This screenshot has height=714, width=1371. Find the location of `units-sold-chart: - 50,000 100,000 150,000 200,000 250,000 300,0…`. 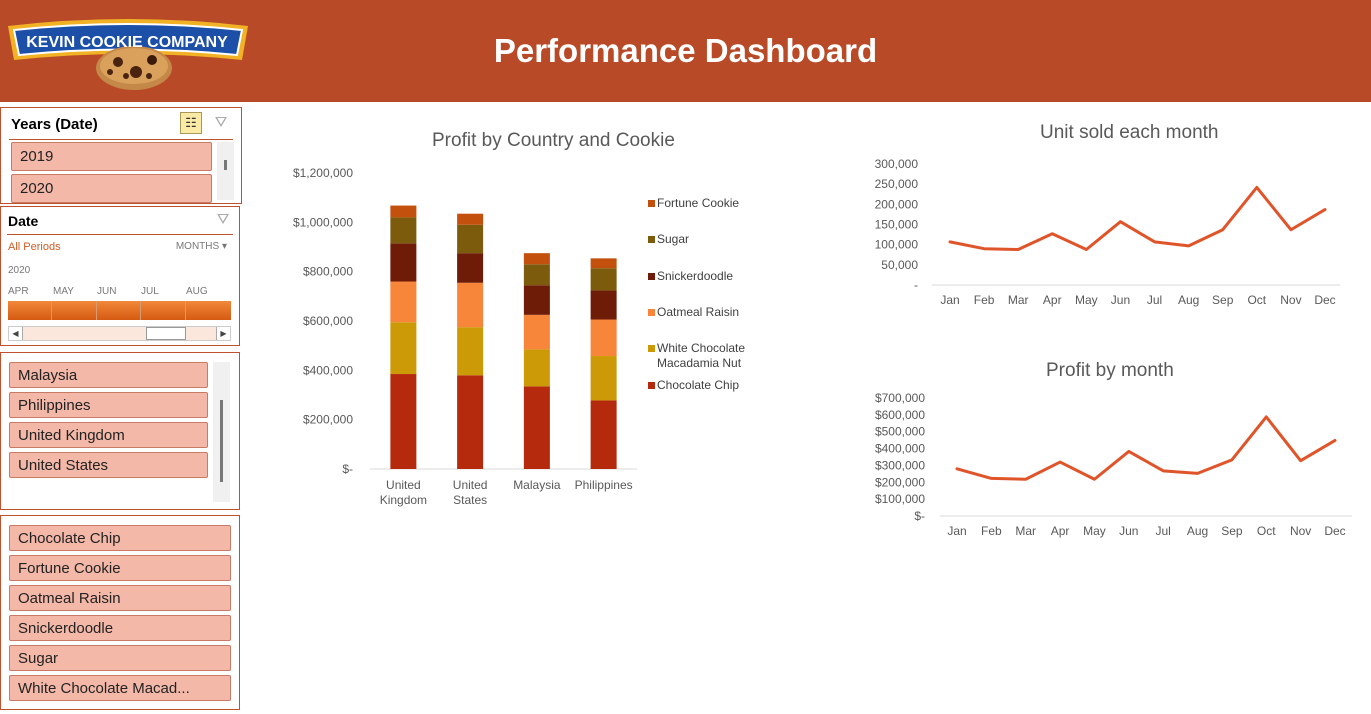

units-sold-chart: - 50,000 100,000 150,000 200,000 250,000 300,0… is located at coordinates (1107, 232).